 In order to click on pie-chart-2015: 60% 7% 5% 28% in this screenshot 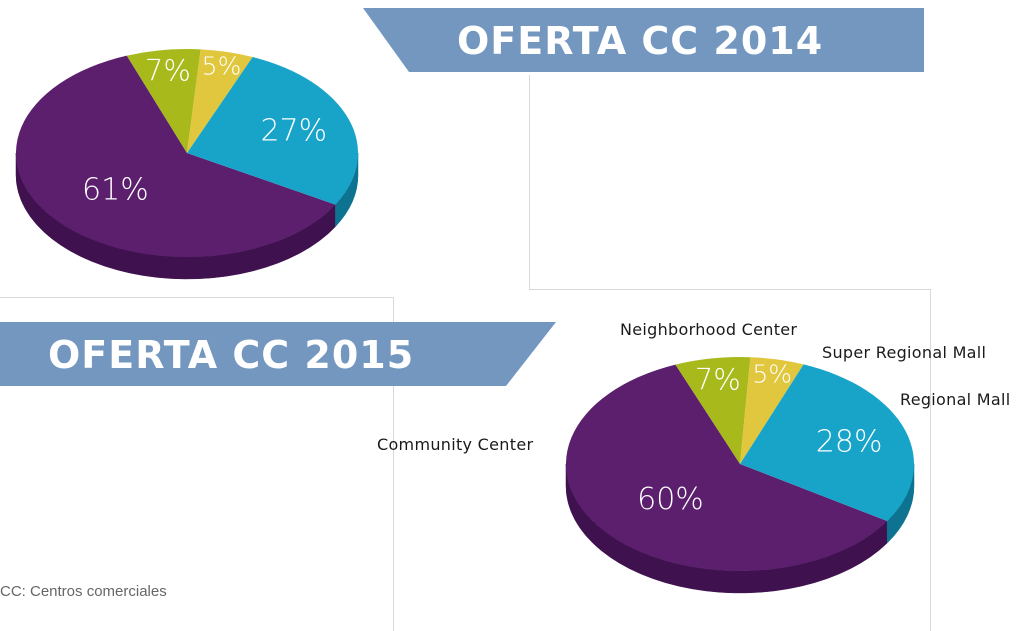, I will do `click(740, 475)`.